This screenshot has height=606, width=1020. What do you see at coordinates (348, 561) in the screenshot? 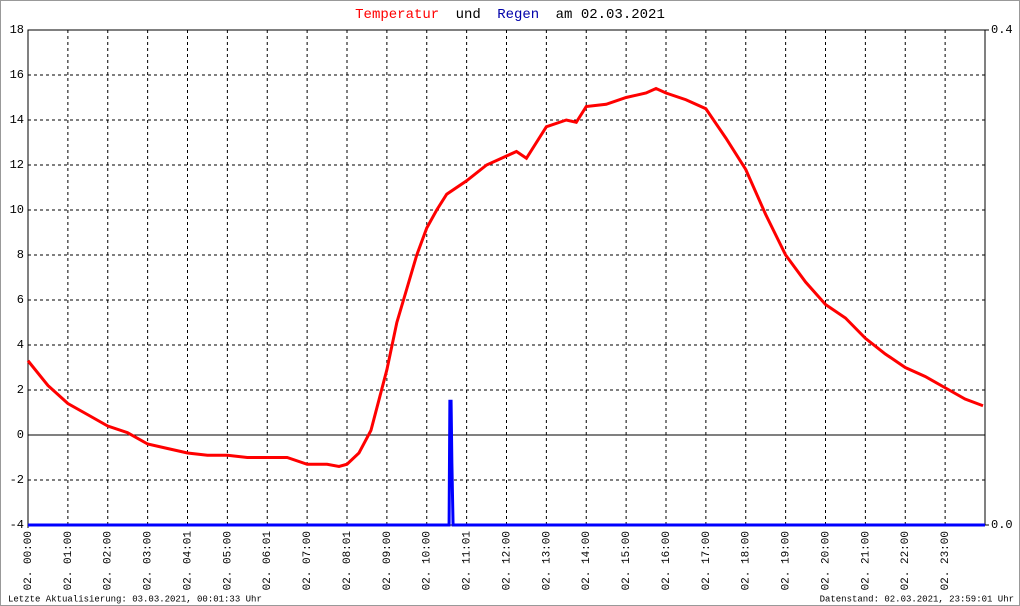
I see `x-tick-label: 02. 08:01` at bounding box center [348, 561].